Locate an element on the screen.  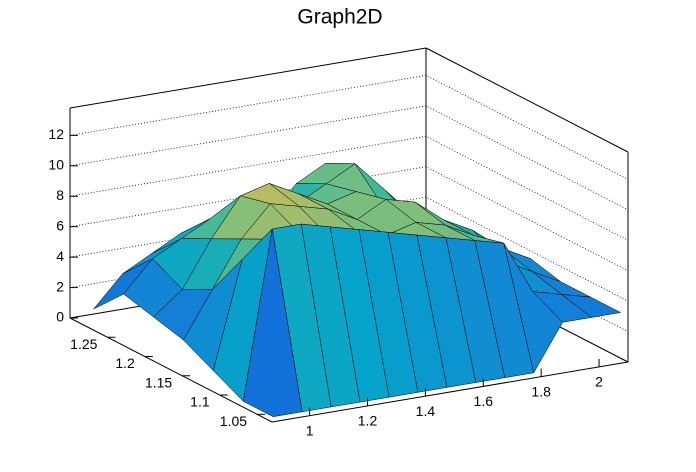
z-tick-label: 12 is located at coordinates (56, 134).